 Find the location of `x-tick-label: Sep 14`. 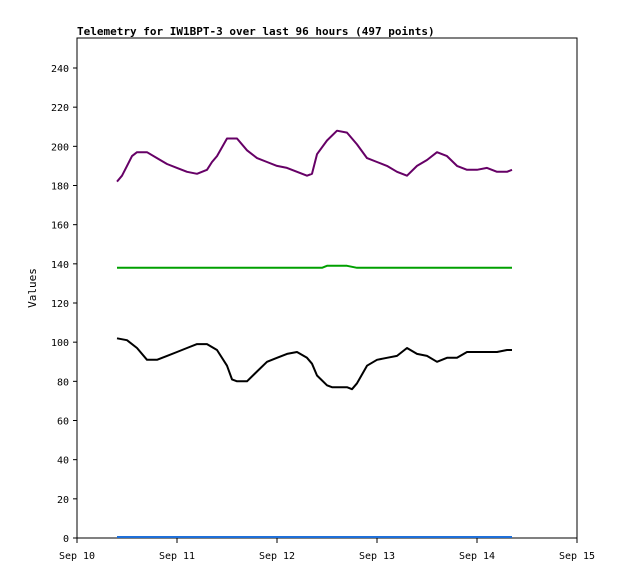

x-tick-label: Sep 14 is located at coordinates (477, 556).